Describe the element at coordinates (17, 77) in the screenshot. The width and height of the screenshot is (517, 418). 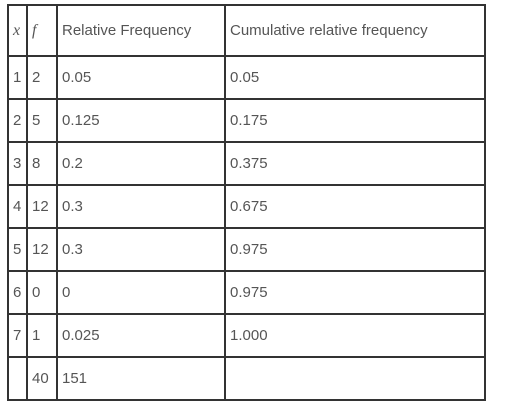
I see `cell-x: 1` at that location.